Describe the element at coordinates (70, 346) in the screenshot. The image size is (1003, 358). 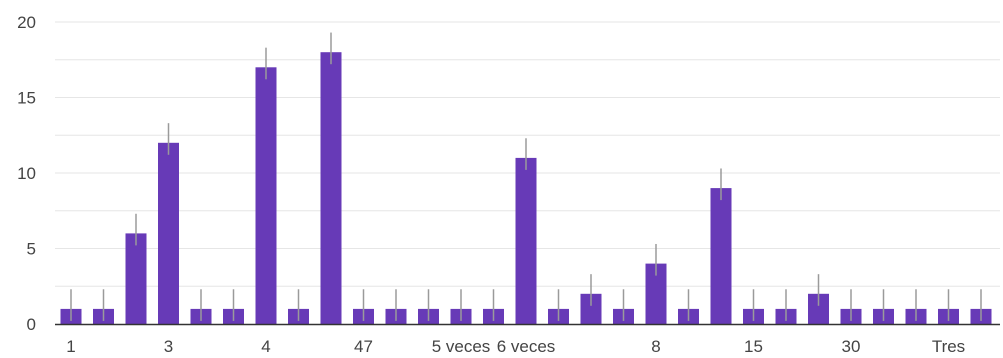
I see `x-tick-label: 1` at that location.